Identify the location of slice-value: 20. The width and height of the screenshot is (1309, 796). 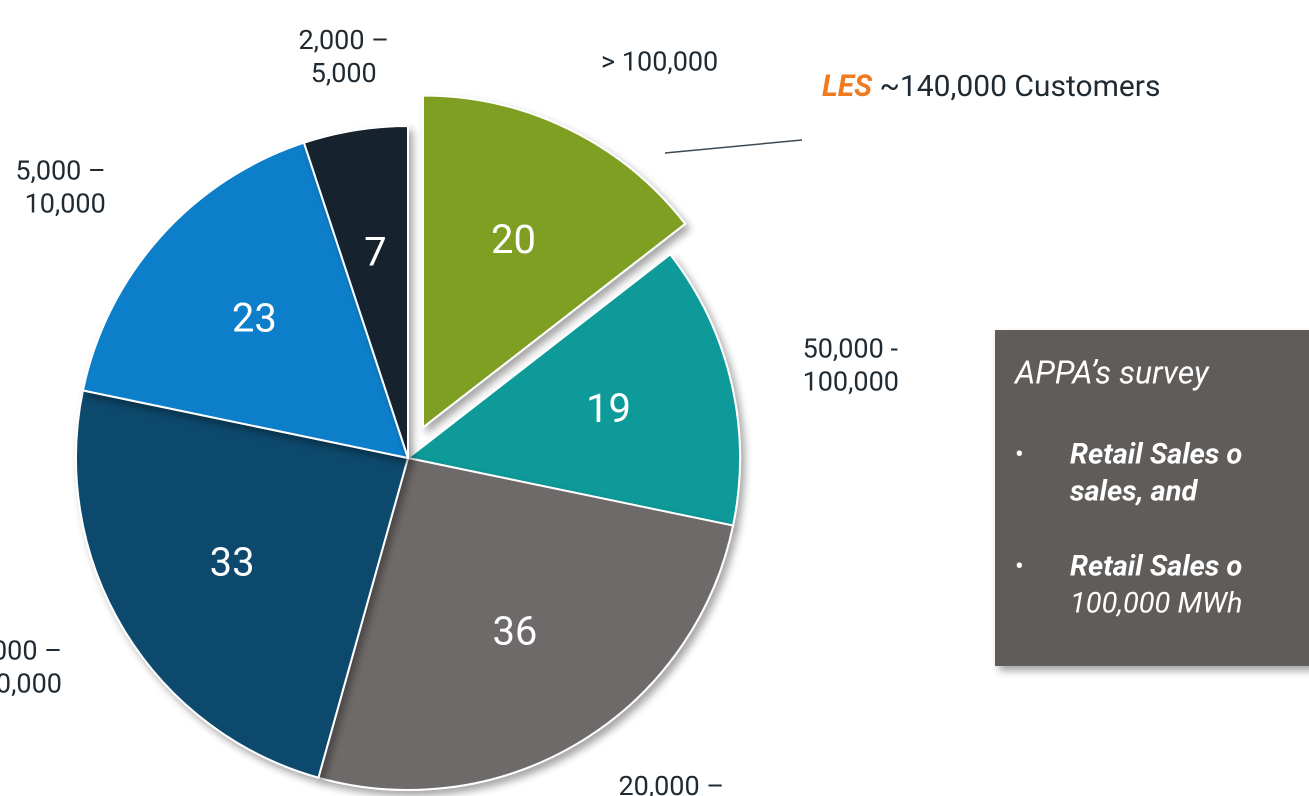
(513, 239).